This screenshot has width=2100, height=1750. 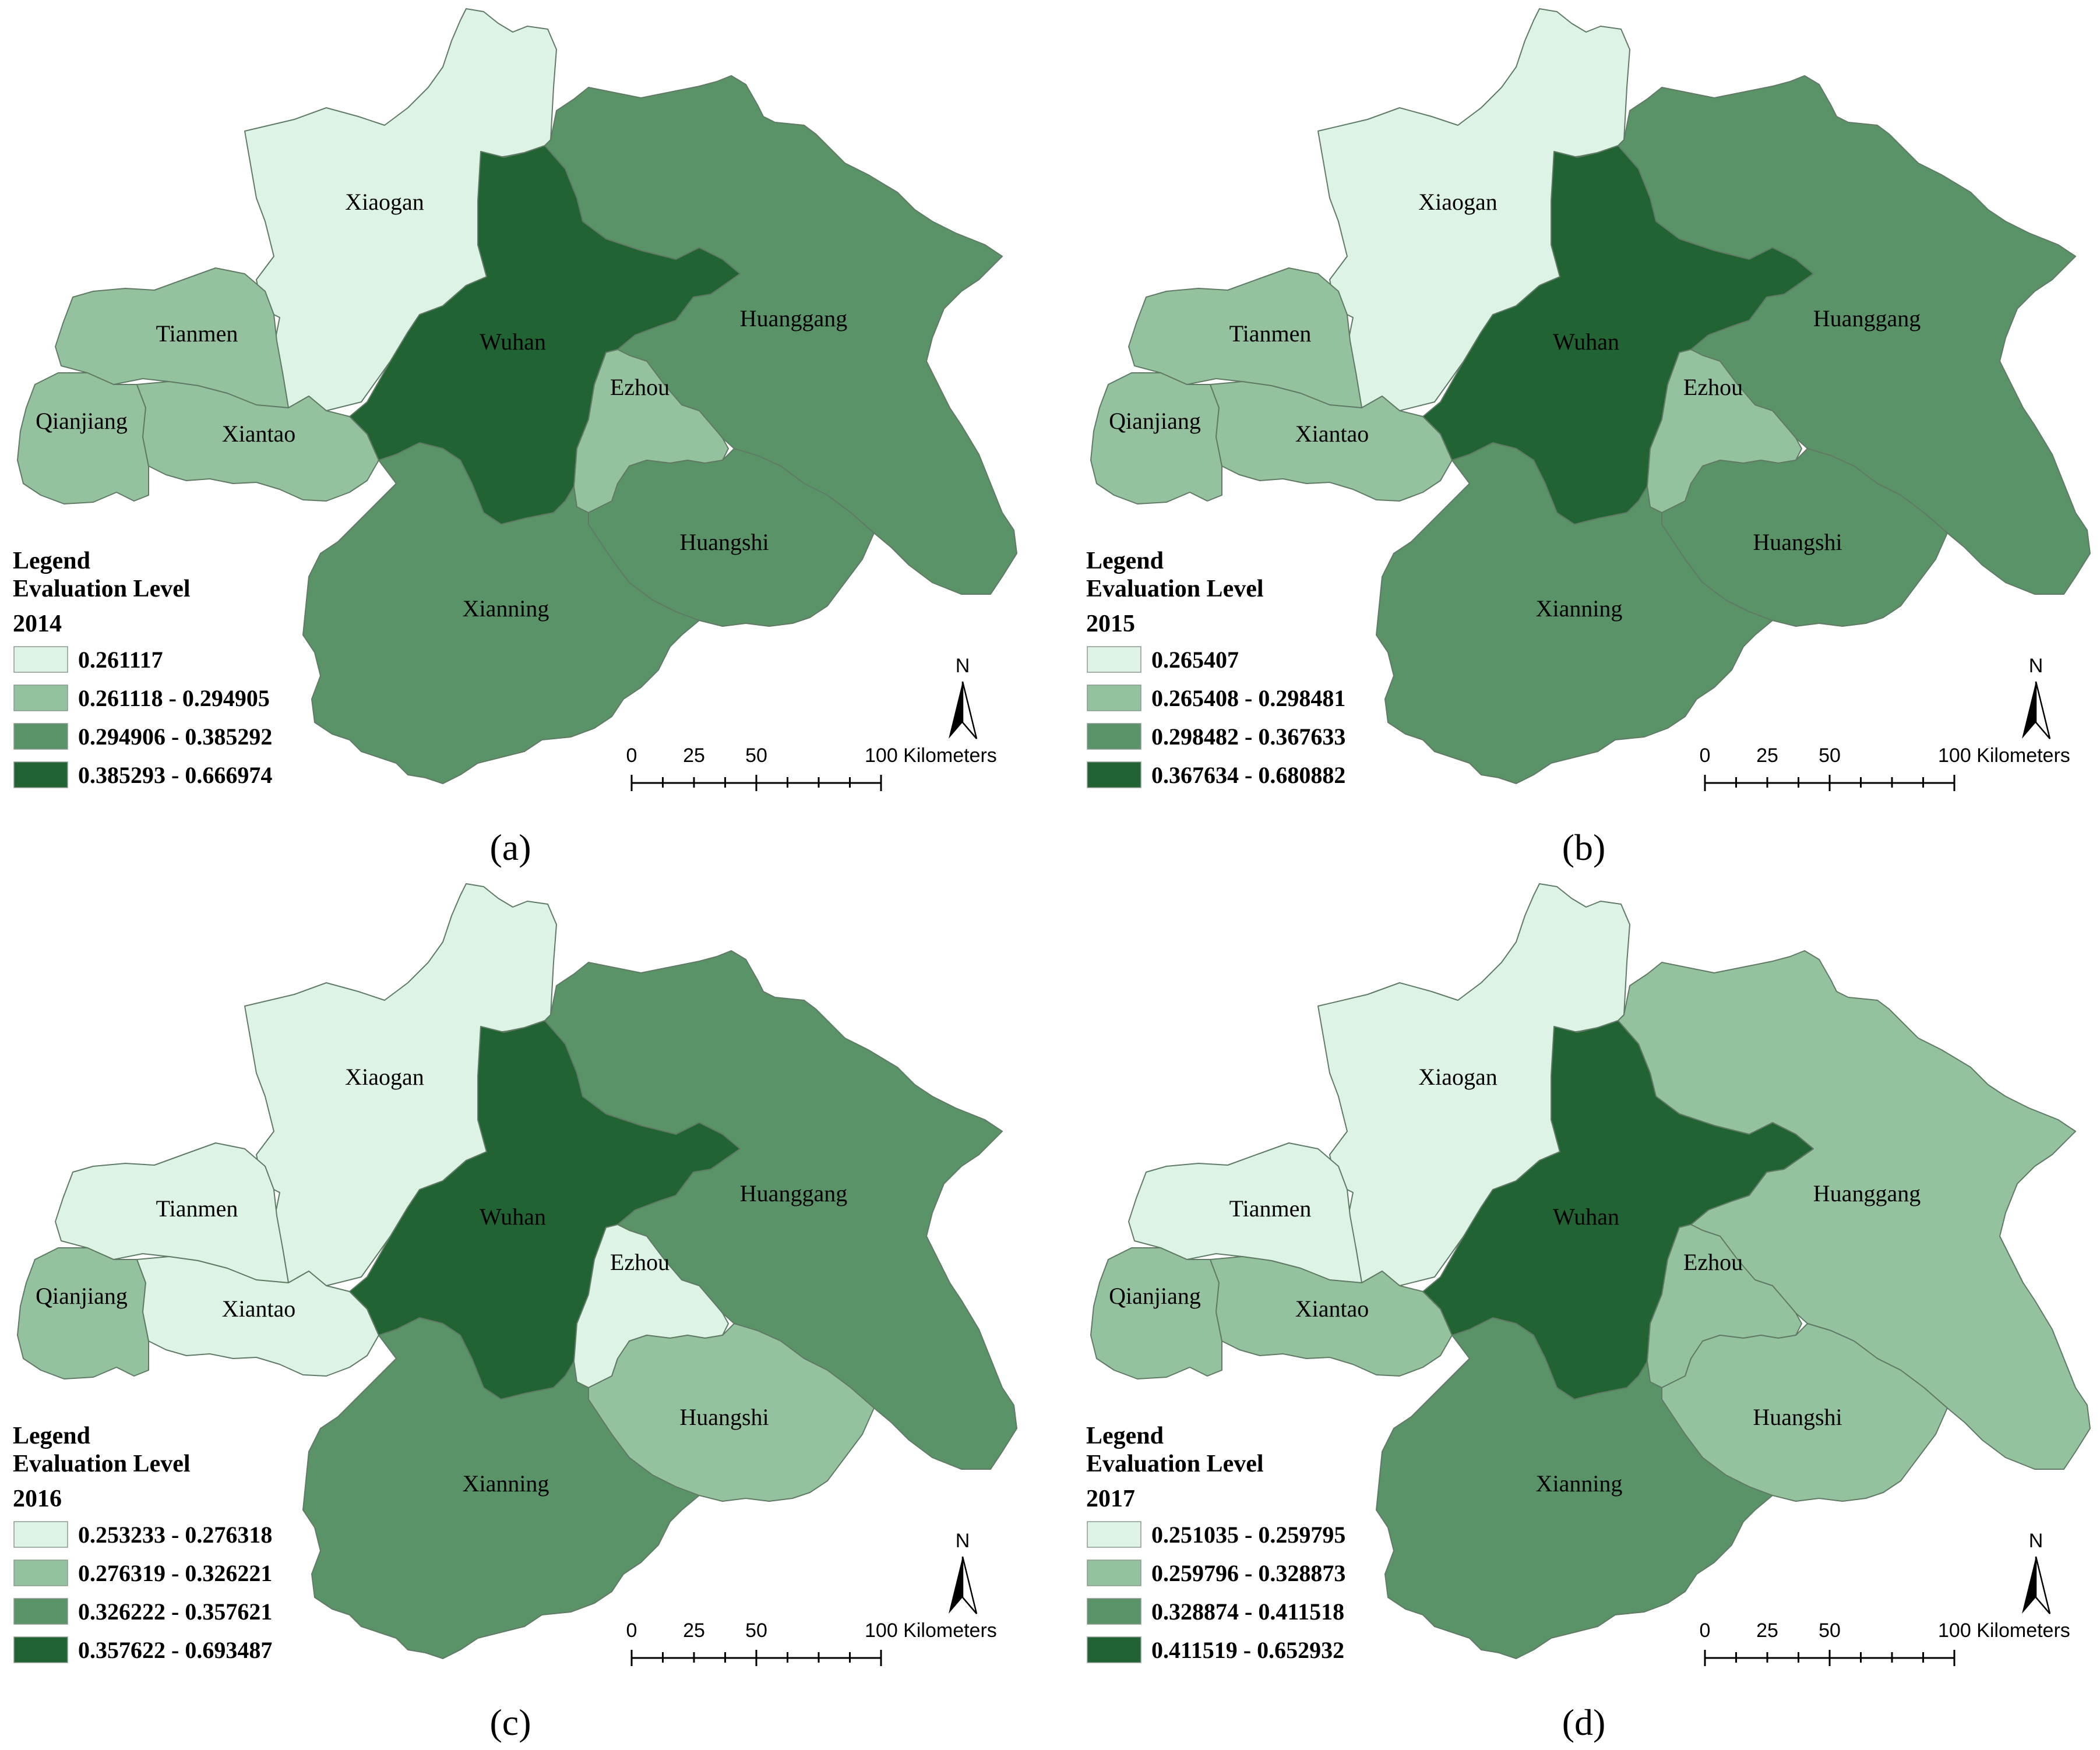 I want to click on panel-label: (c), so click(x=510, y=1722).